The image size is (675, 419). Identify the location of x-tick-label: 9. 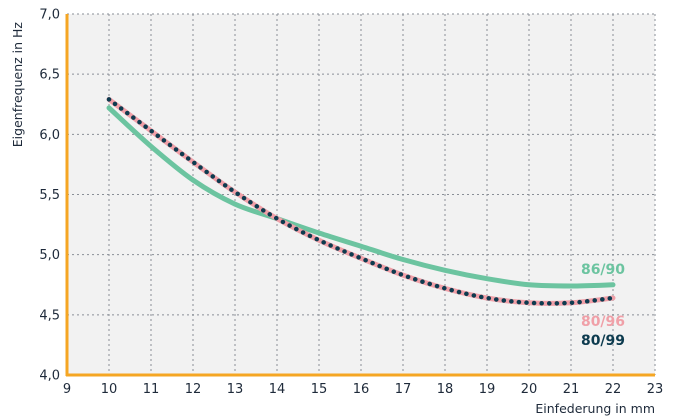
(67, 389).